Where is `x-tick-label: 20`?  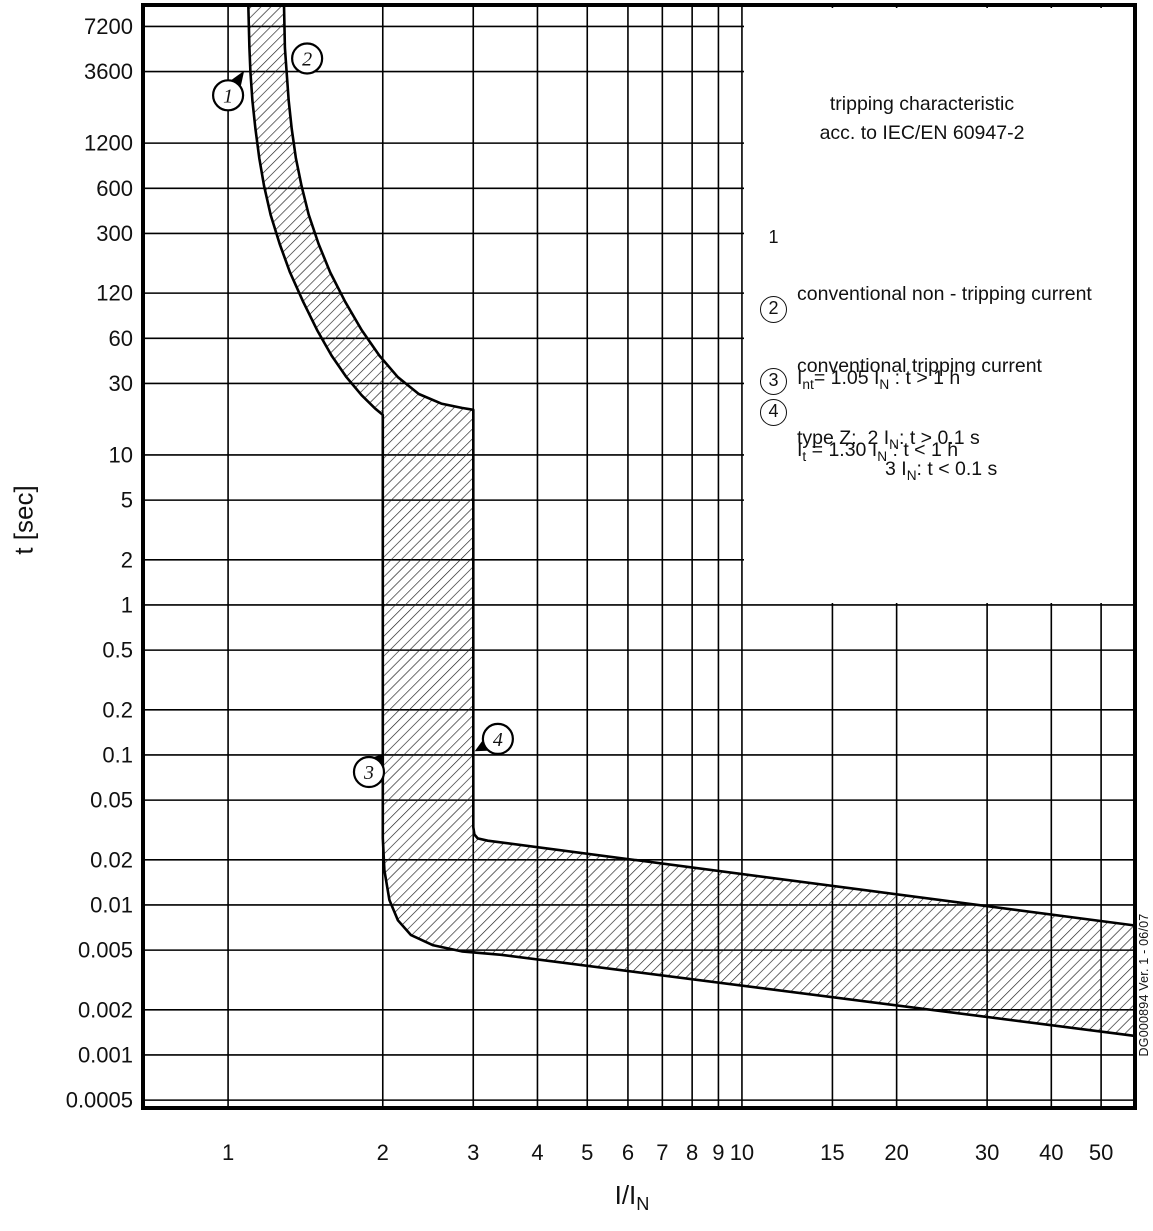 x-tick-label: 20 is located at coordinates (896, 1152).